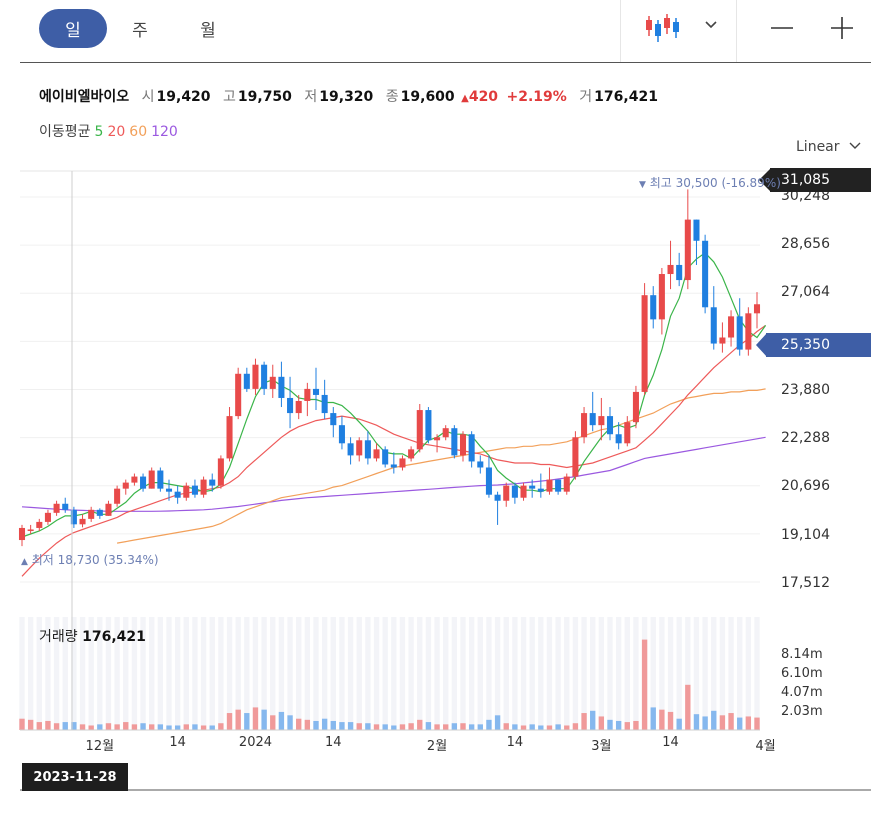 Image resolution: width=891 pixels, height=820 pixels. I want to click on low-annotation: ▲ 최저 18,730 (35.34%), so click(90, 559).